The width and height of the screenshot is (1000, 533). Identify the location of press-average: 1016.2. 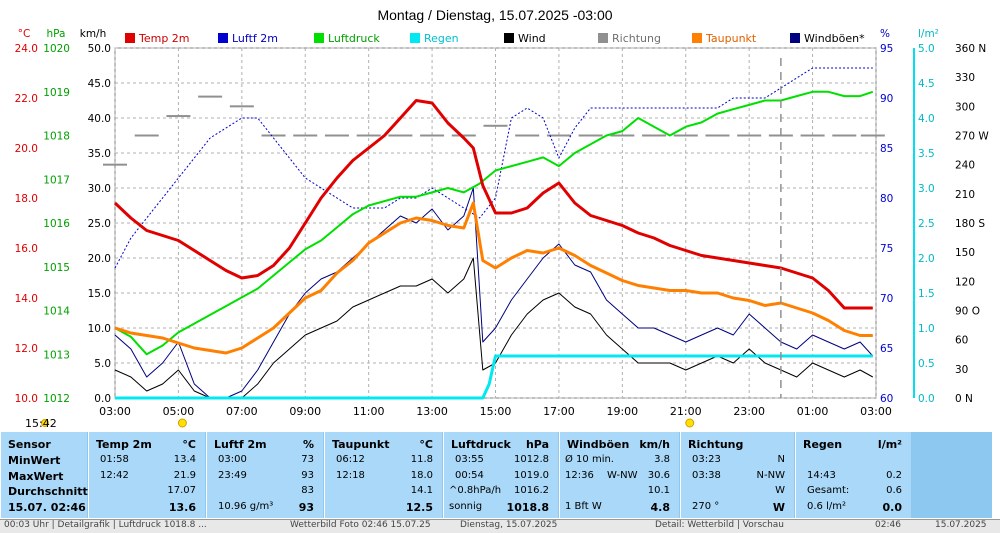
(531, 490).